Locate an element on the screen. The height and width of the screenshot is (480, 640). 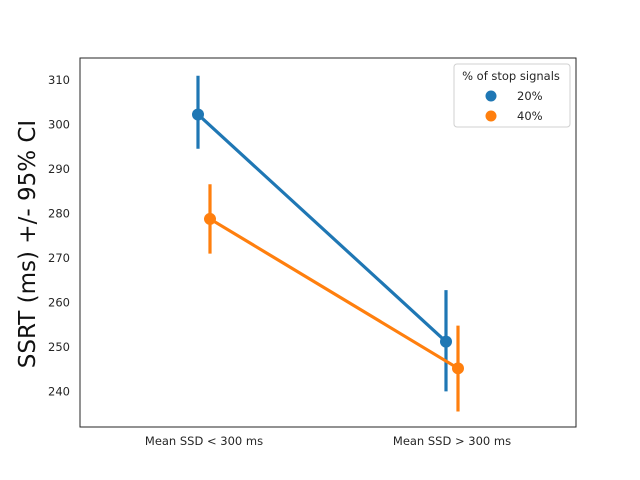
y-tick-label: 270 is located at coordinates (59, 258).